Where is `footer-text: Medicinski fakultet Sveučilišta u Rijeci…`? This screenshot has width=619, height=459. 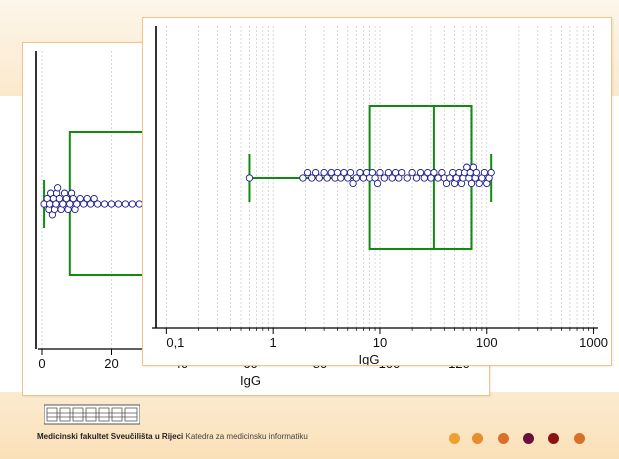
footer-text: Medicinski fakultet Sveučilišta u Rijeci… is located at coordinates (172, 436).